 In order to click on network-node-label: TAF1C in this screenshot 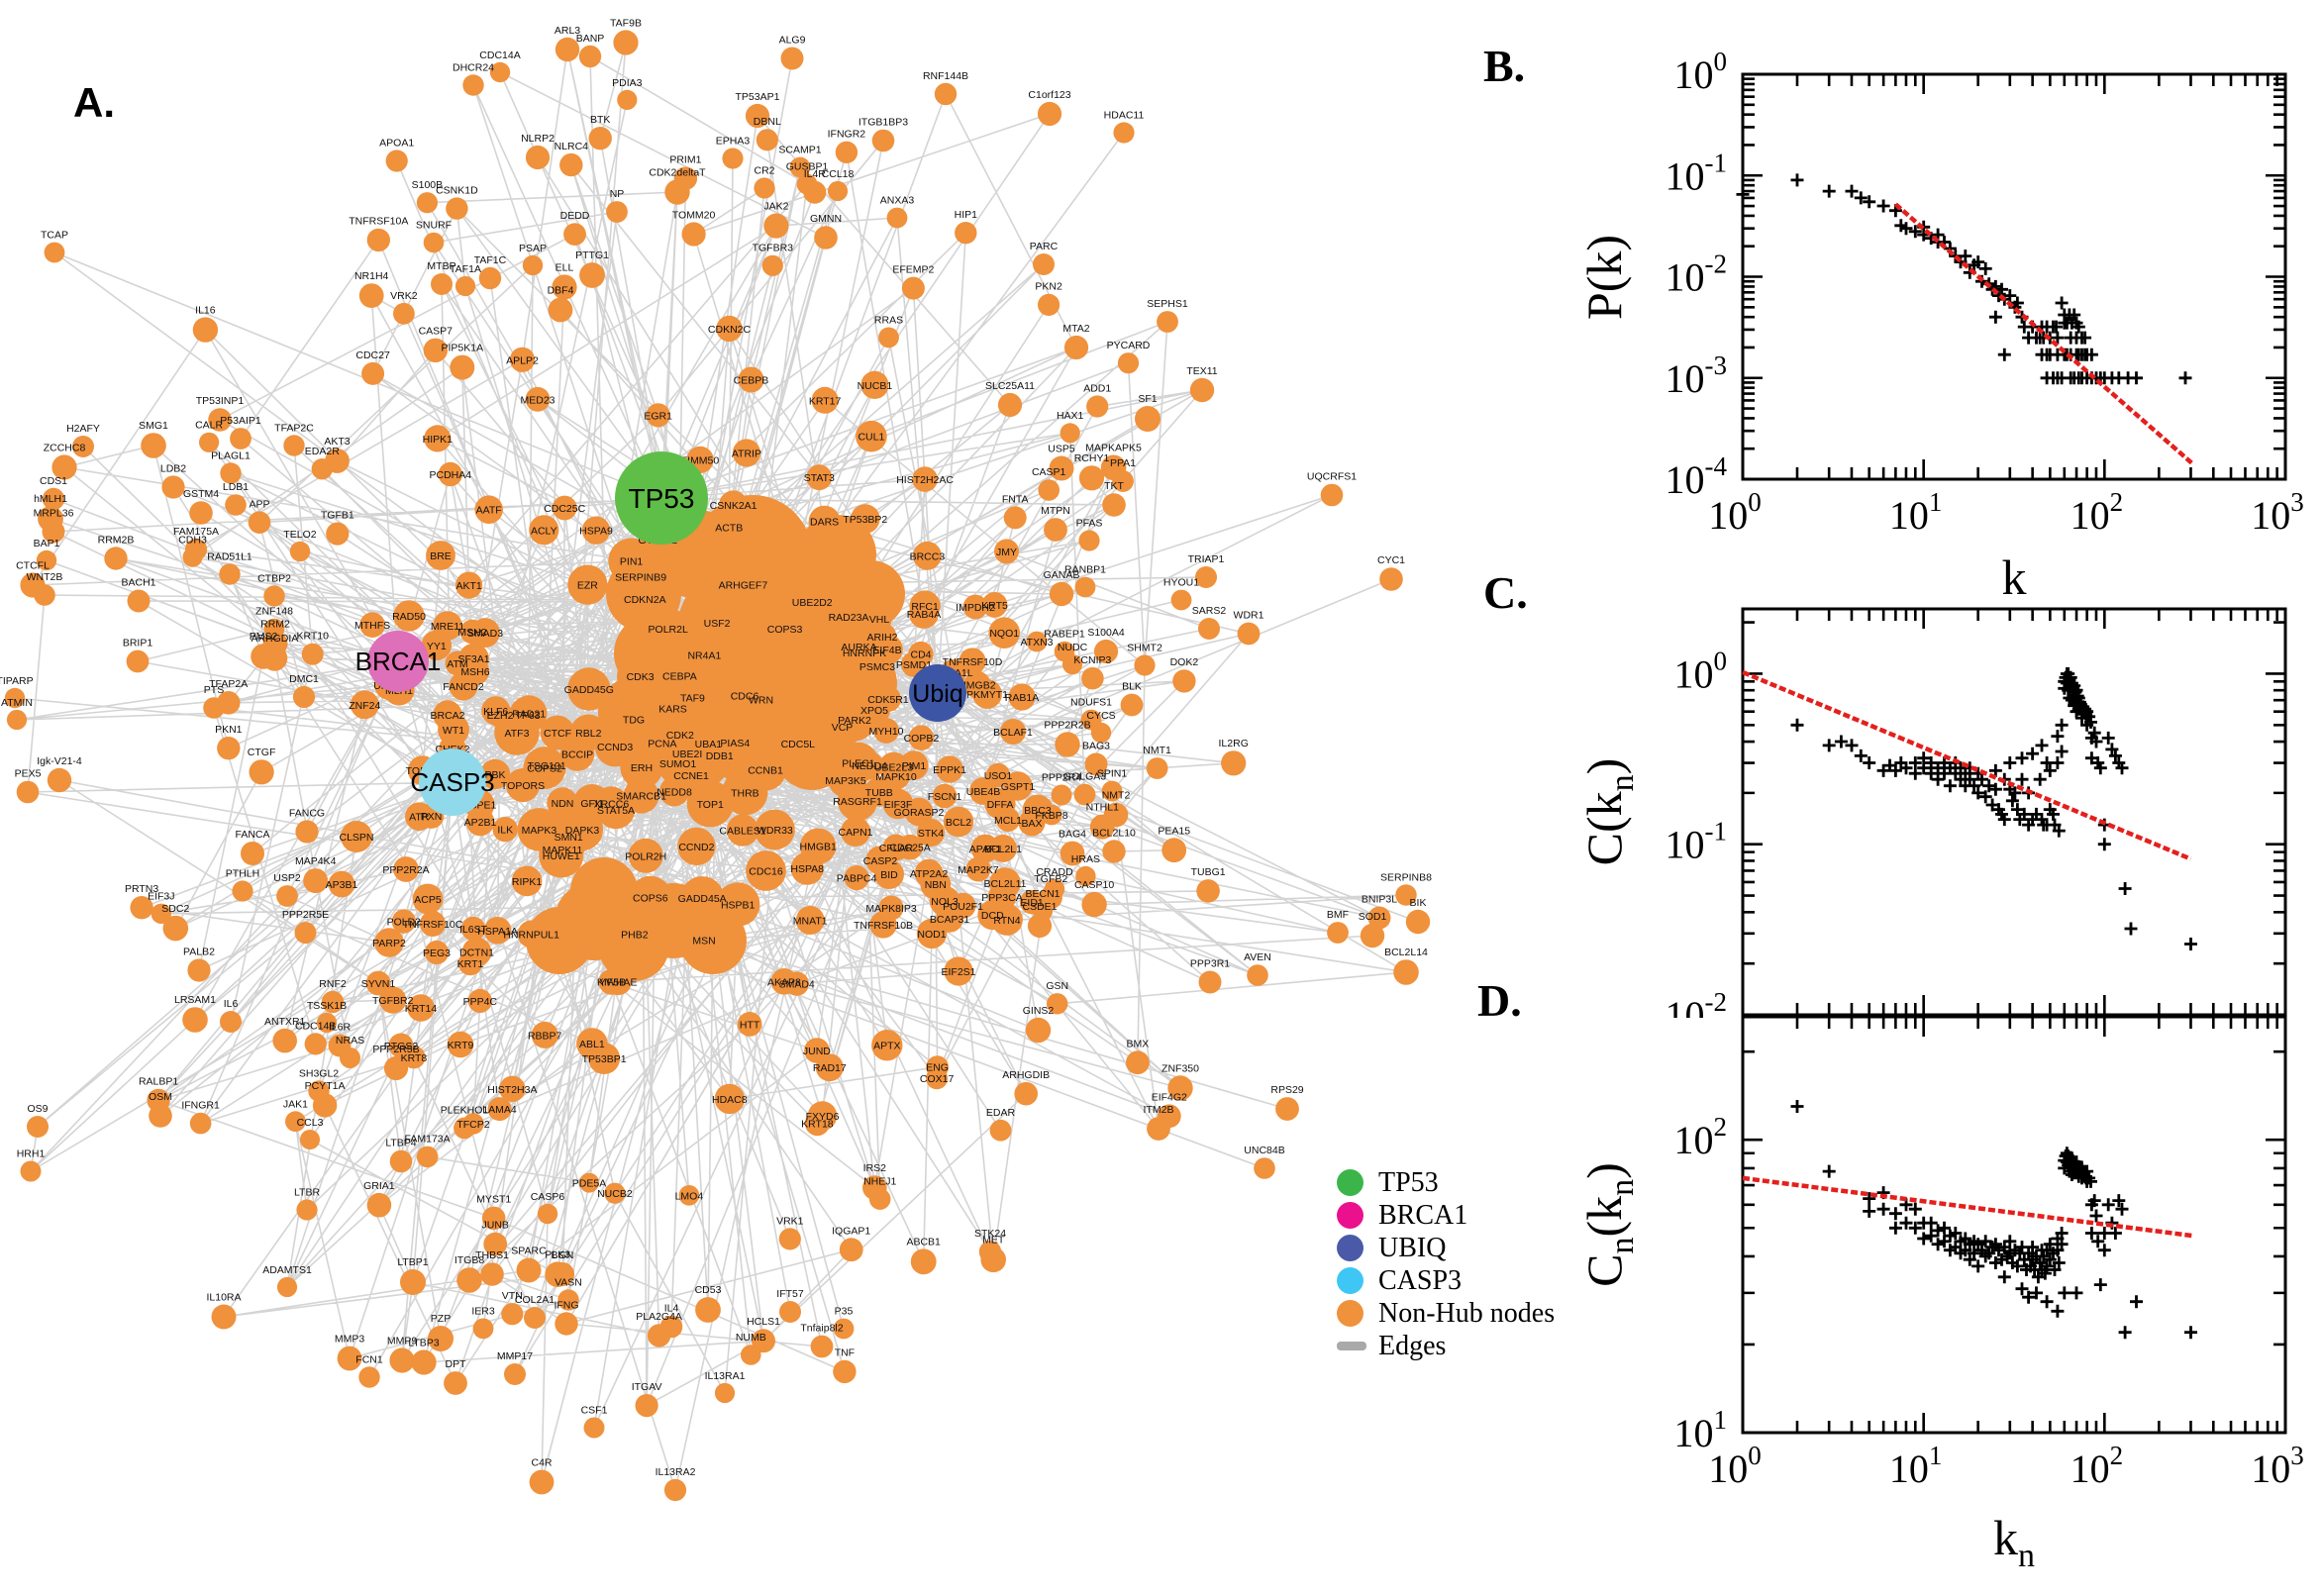, I will do `click(490, 260)`.